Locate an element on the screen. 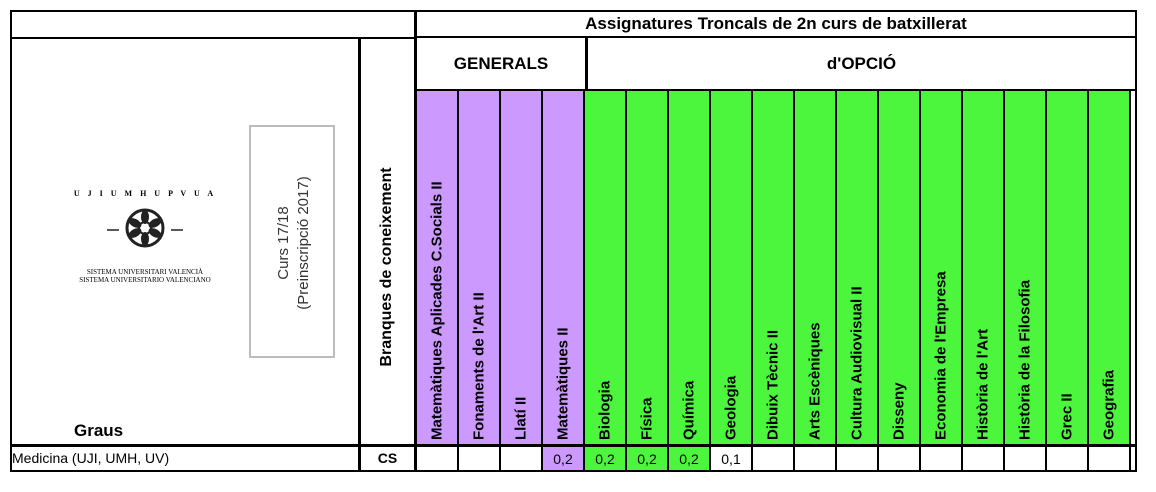 The height and width of the screenshot is (492, 1156). subject-label: Disseny is located at coordinates (899, 411).